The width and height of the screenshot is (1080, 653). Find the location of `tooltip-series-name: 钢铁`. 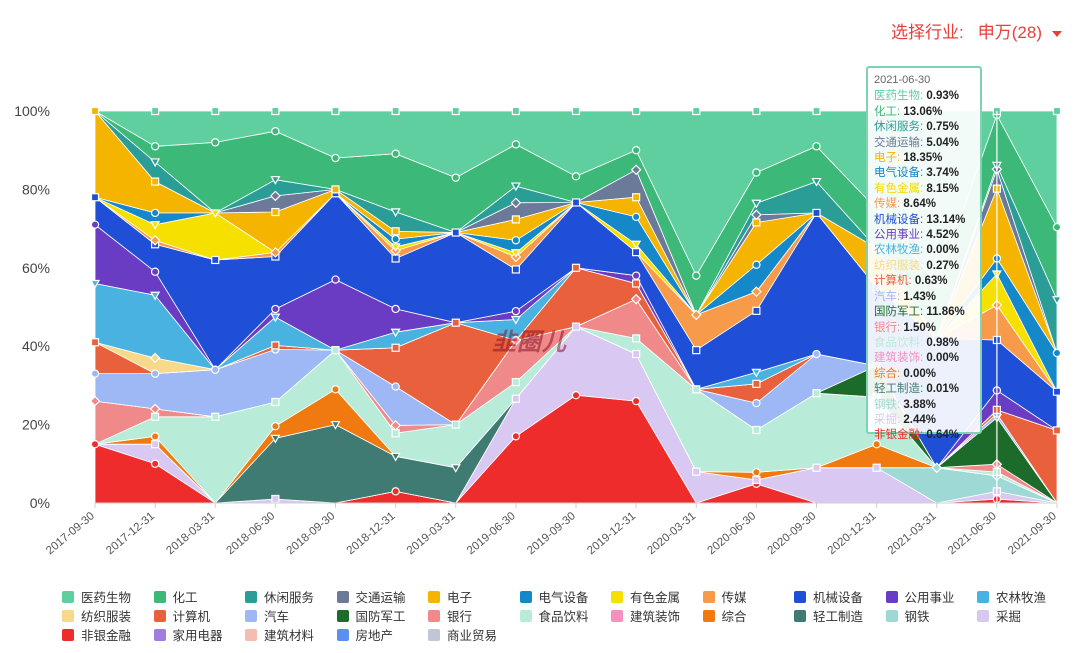

tooltip-series-name: 钢铁 is located at coordinates (885, 404).